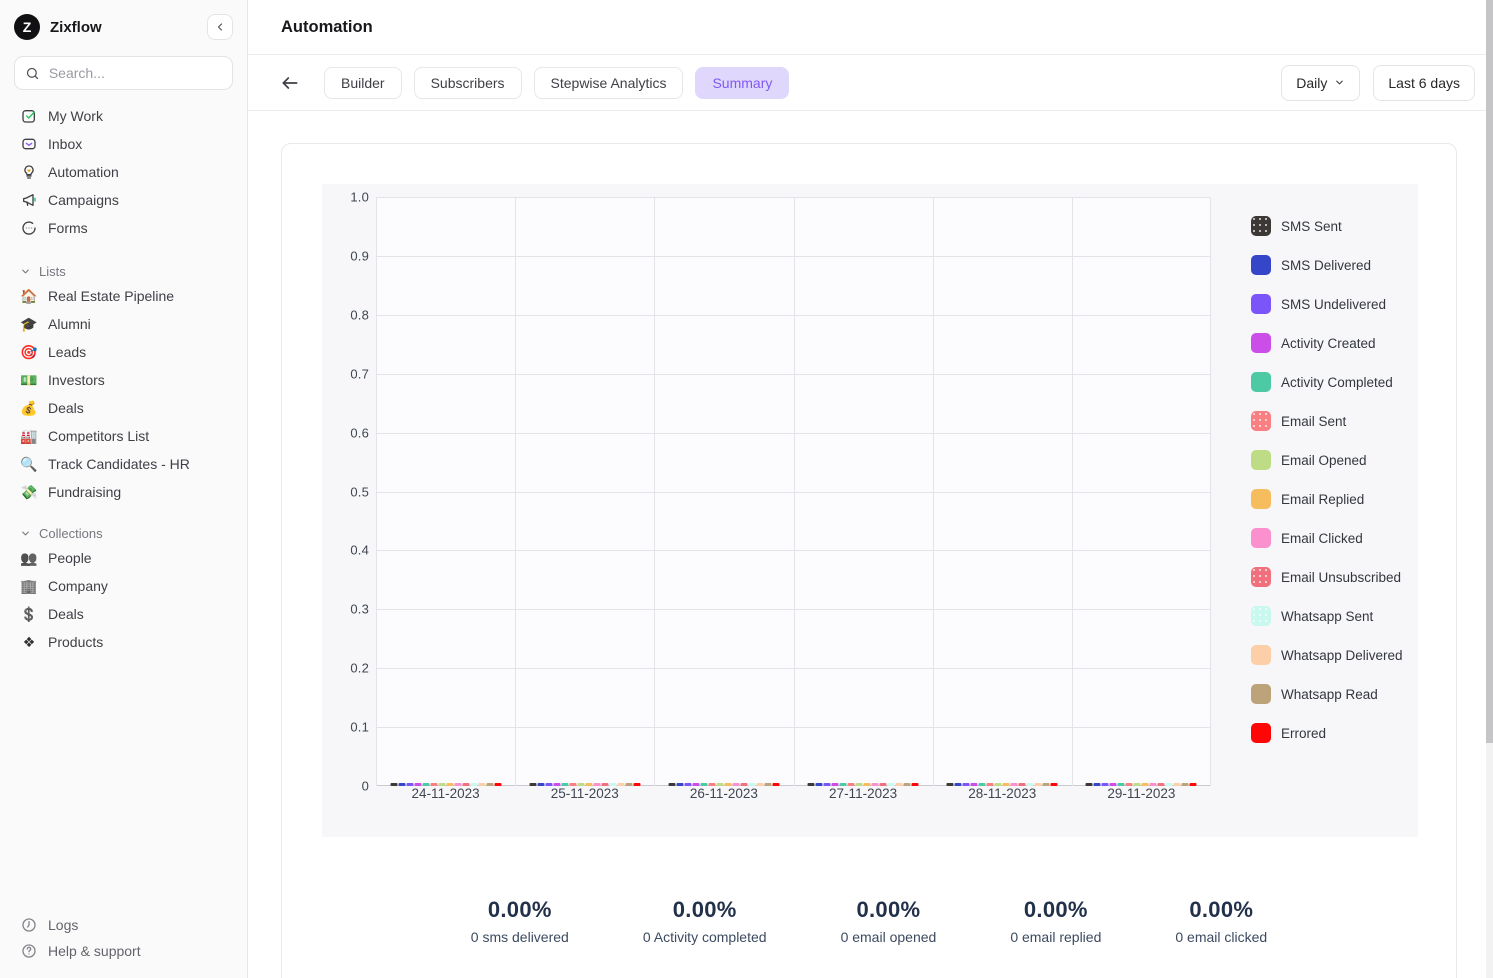 This screenshot has width=1493, height=978. What do you see at coordinates (123, 492) in the screenshot?
I see `sidebar-list-item: 💸 Fundraising` at bounding box center [123, 492].